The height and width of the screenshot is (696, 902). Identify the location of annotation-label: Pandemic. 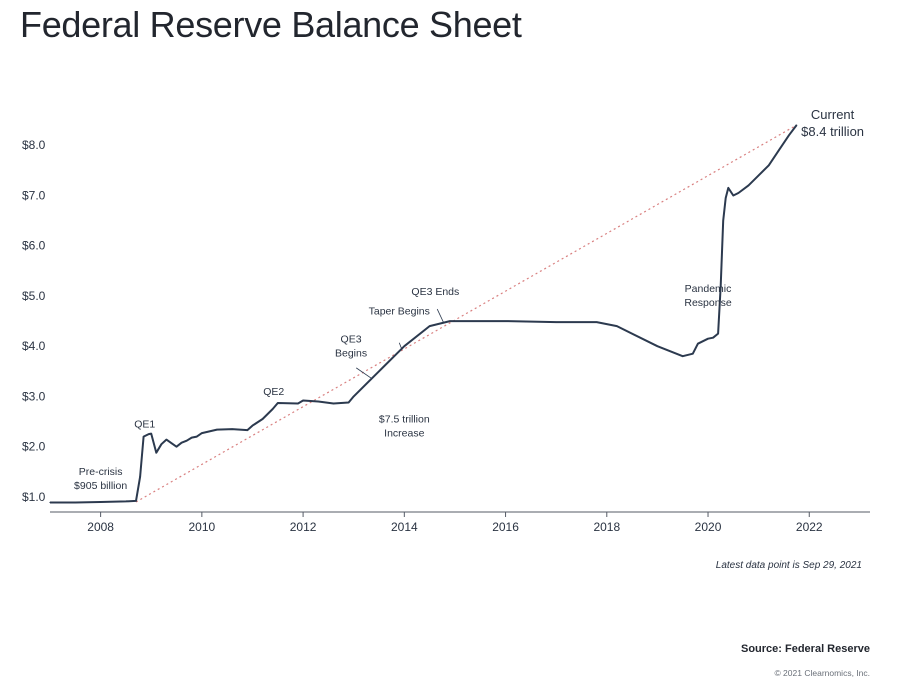
(708, 289).